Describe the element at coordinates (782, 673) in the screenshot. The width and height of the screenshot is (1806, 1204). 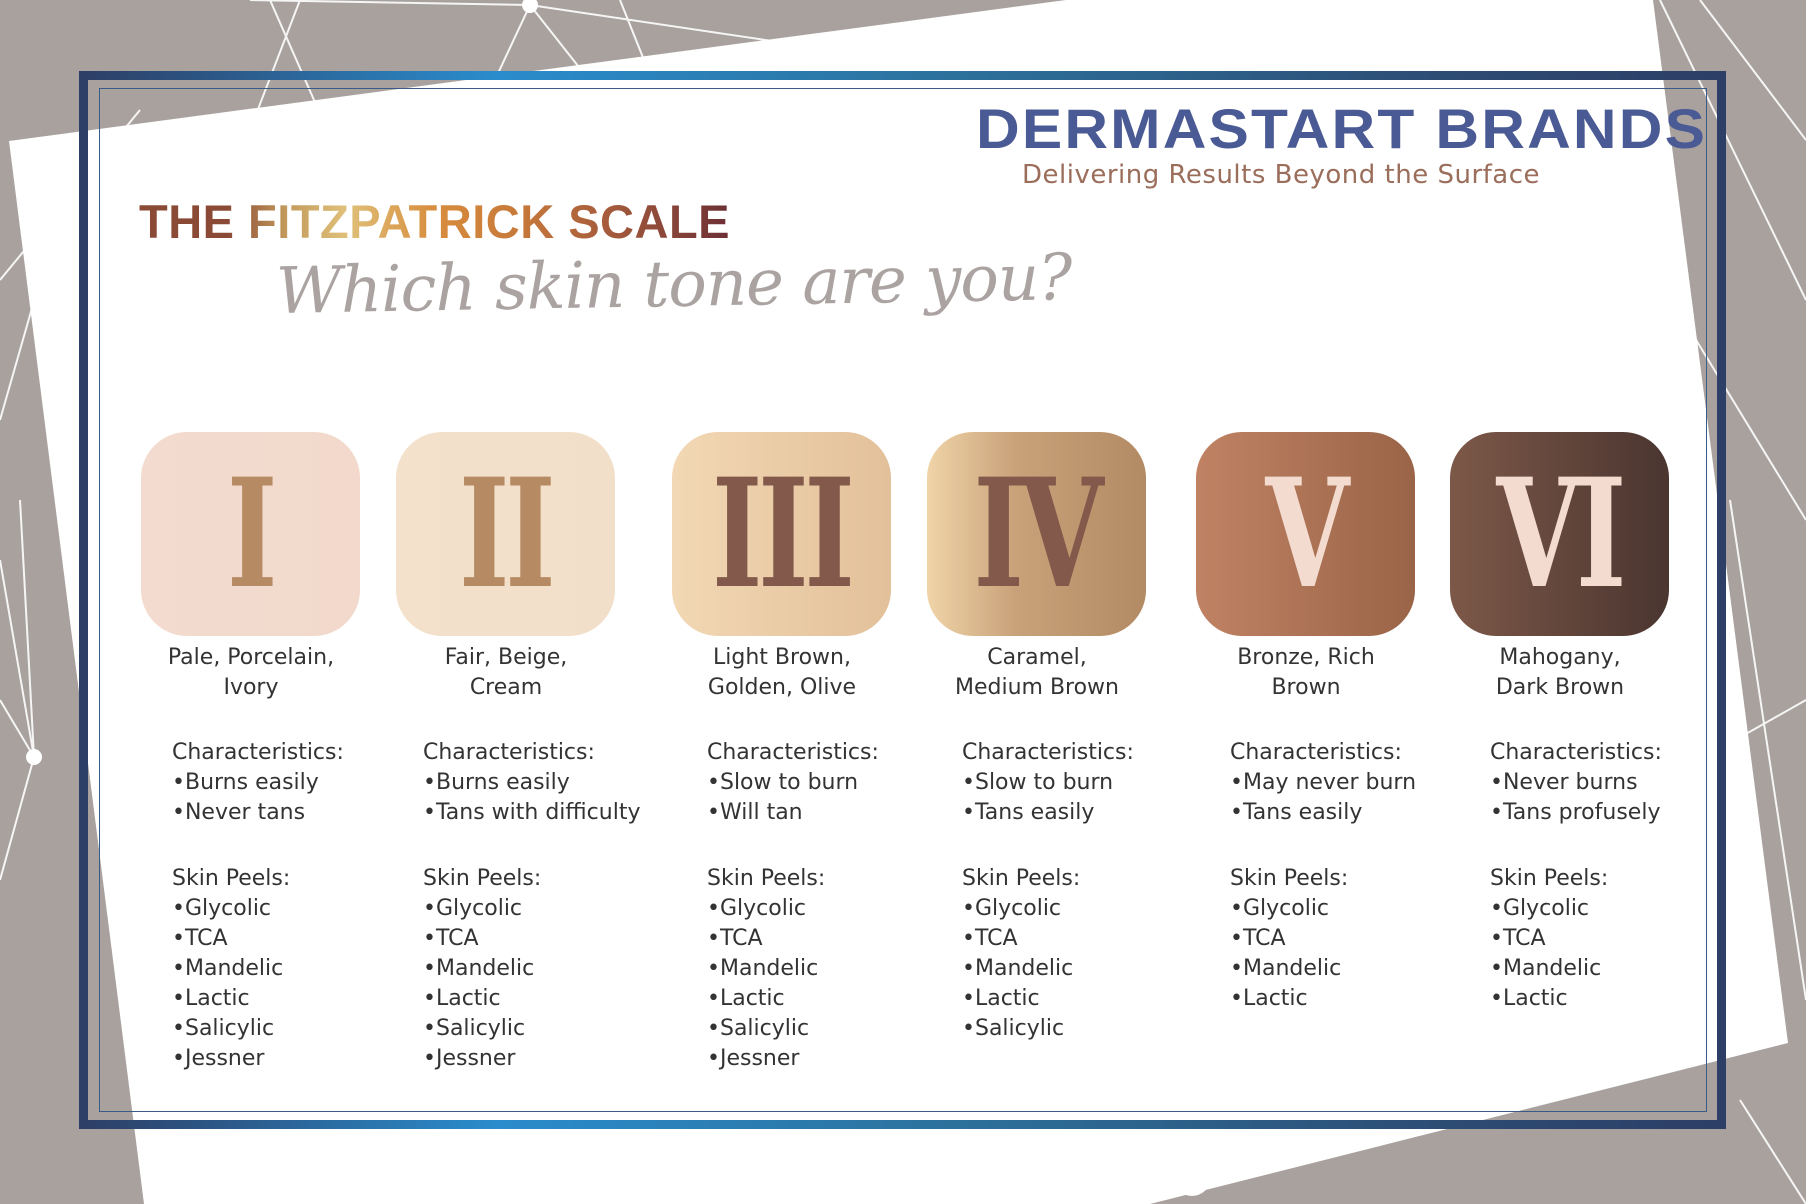
I see `skin-tone-label: Light Brown, Golden, Olive` at that location.